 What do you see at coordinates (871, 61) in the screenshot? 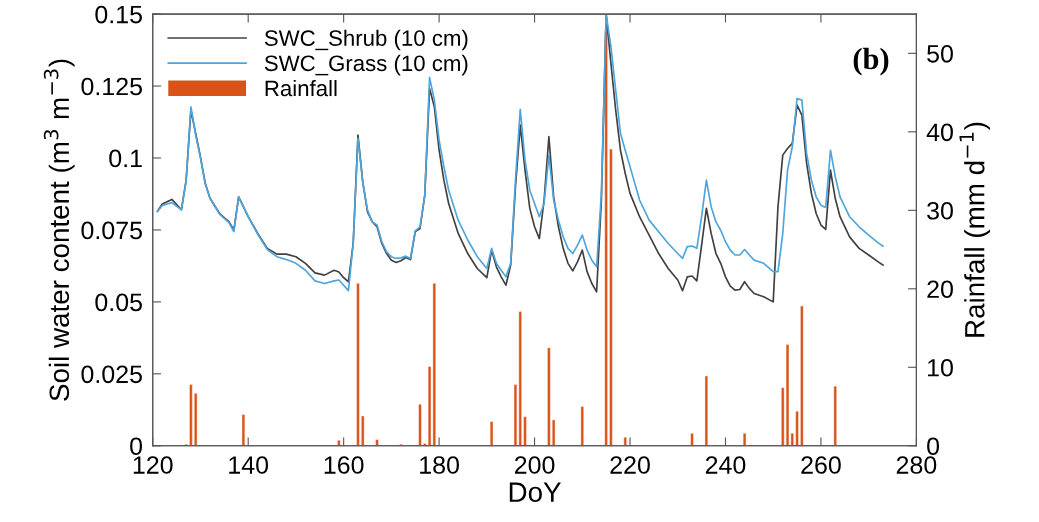
I see `annotation: (b)` at bounding box center [871, 61].